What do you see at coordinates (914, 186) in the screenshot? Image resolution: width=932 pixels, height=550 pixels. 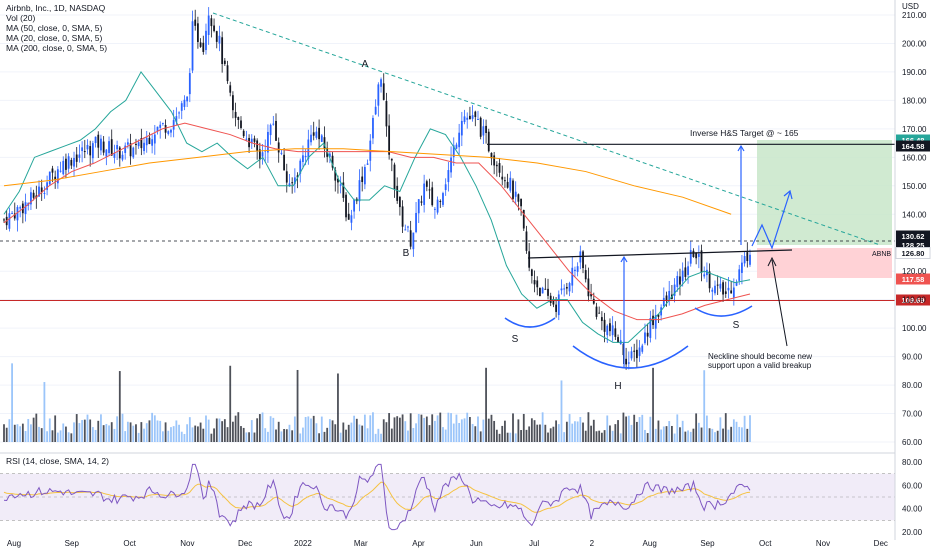 I see `price-tick-label: 150.00` at bounding box center [914, 186].